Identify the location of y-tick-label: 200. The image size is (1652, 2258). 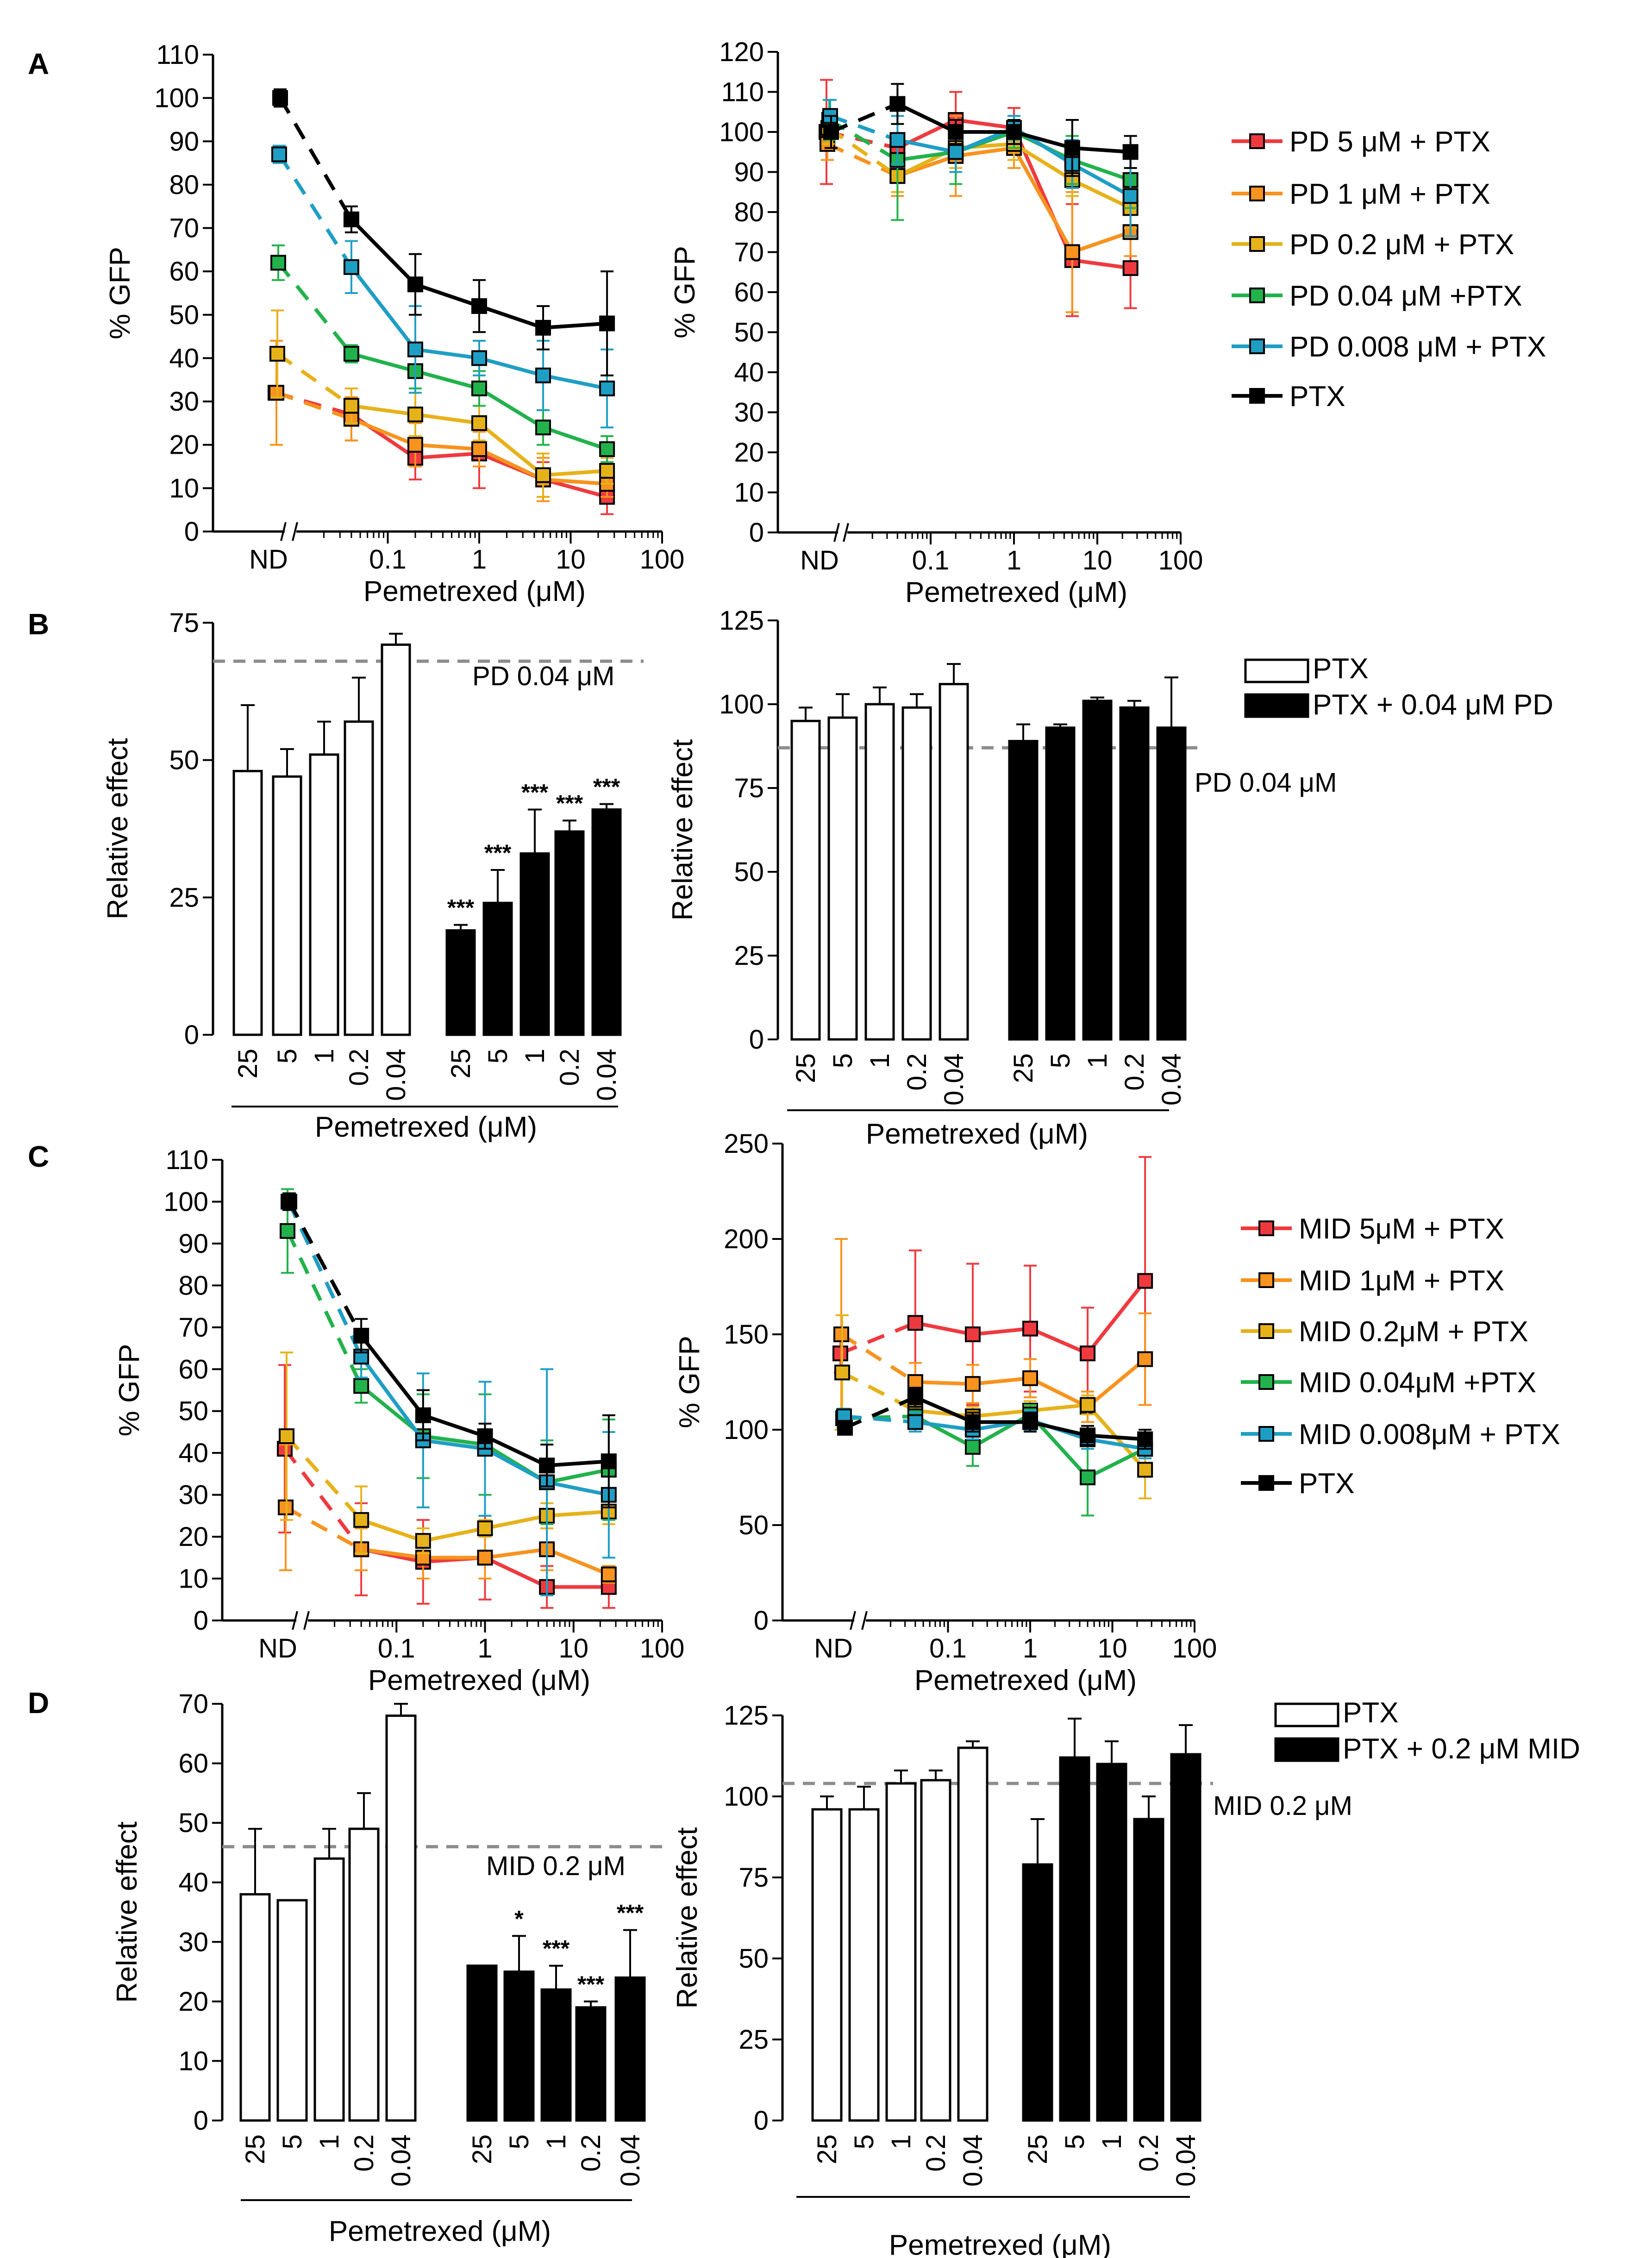
(746, 1239).